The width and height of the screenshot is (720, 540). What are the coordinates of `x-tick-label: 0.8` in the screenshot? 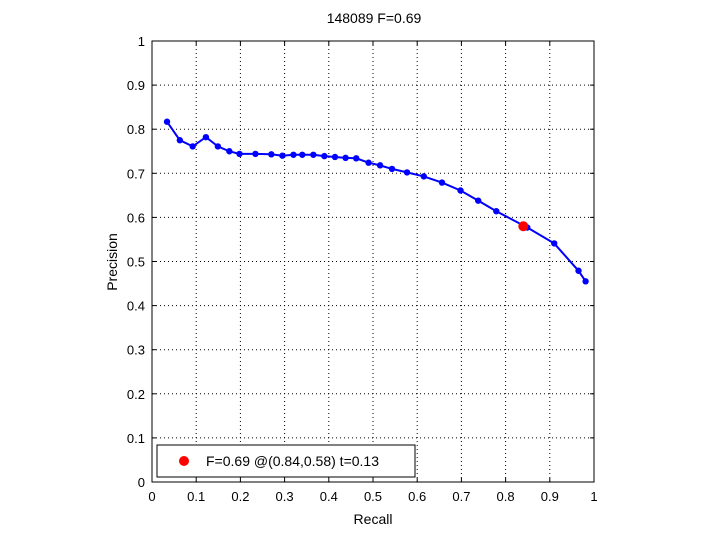 It's located at (506, 496).